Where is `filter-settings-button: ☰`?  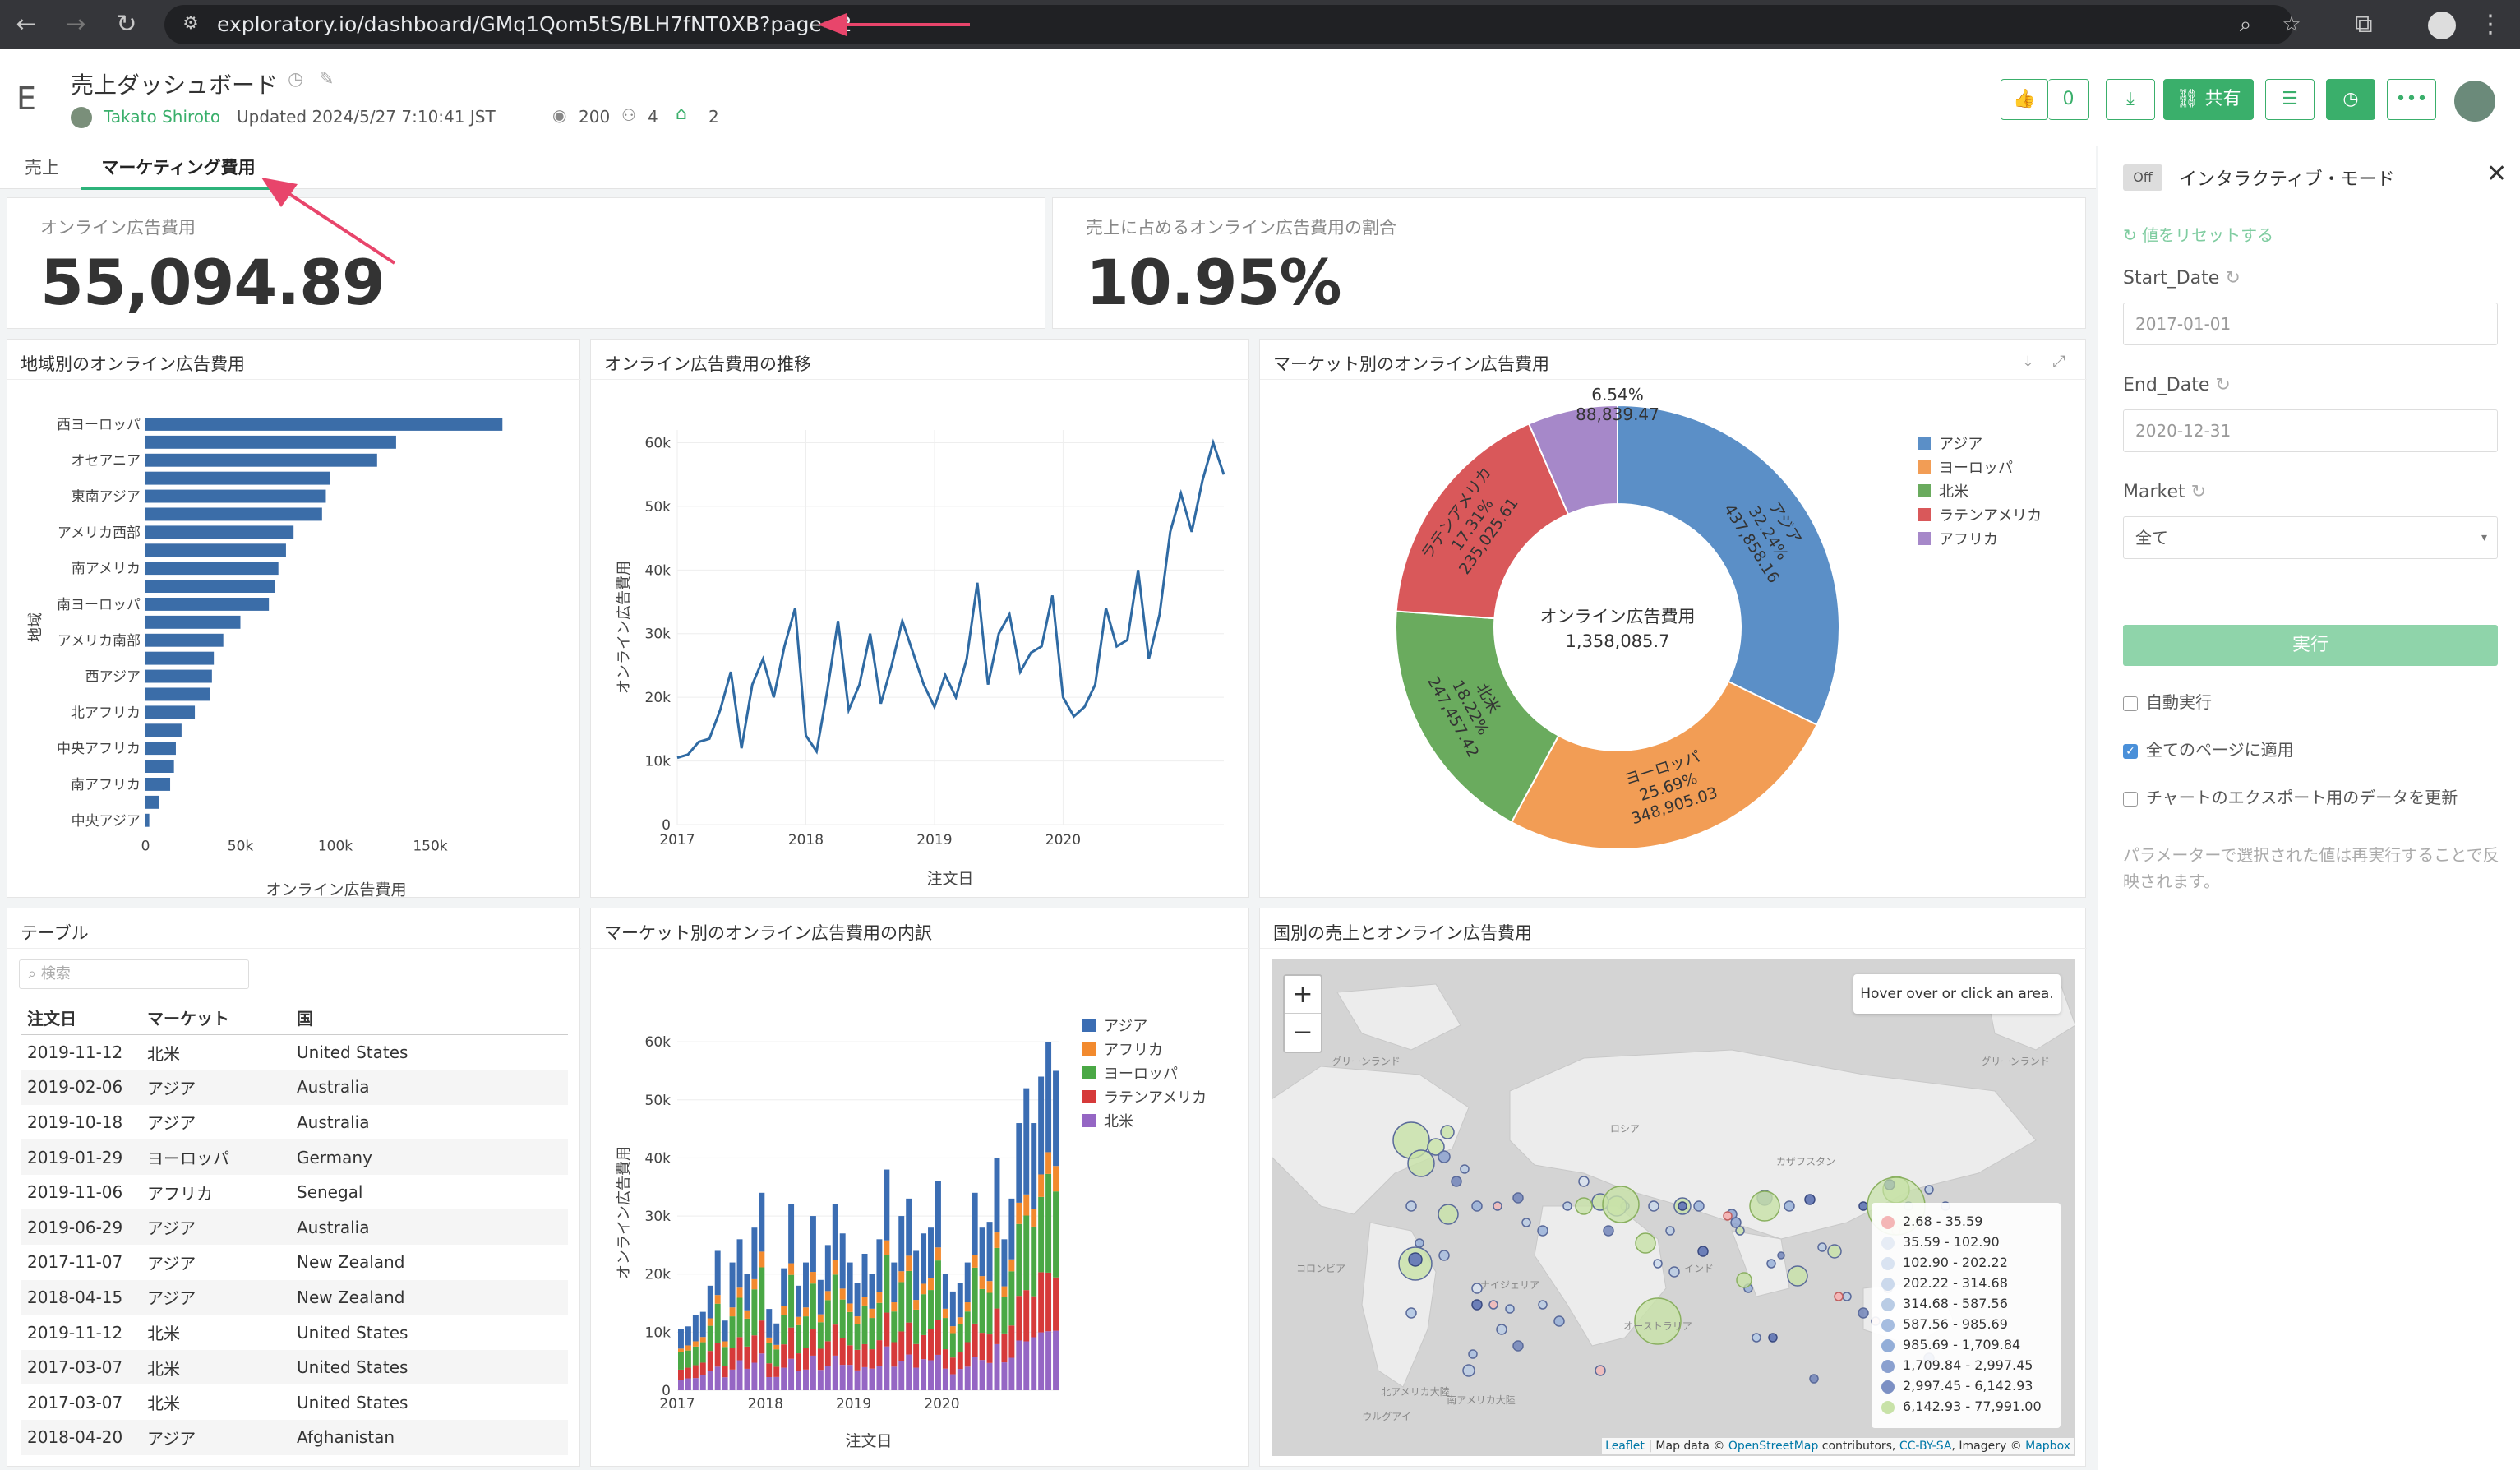
filter-settings-button: ☰ is located at coordinates (2290, 99).